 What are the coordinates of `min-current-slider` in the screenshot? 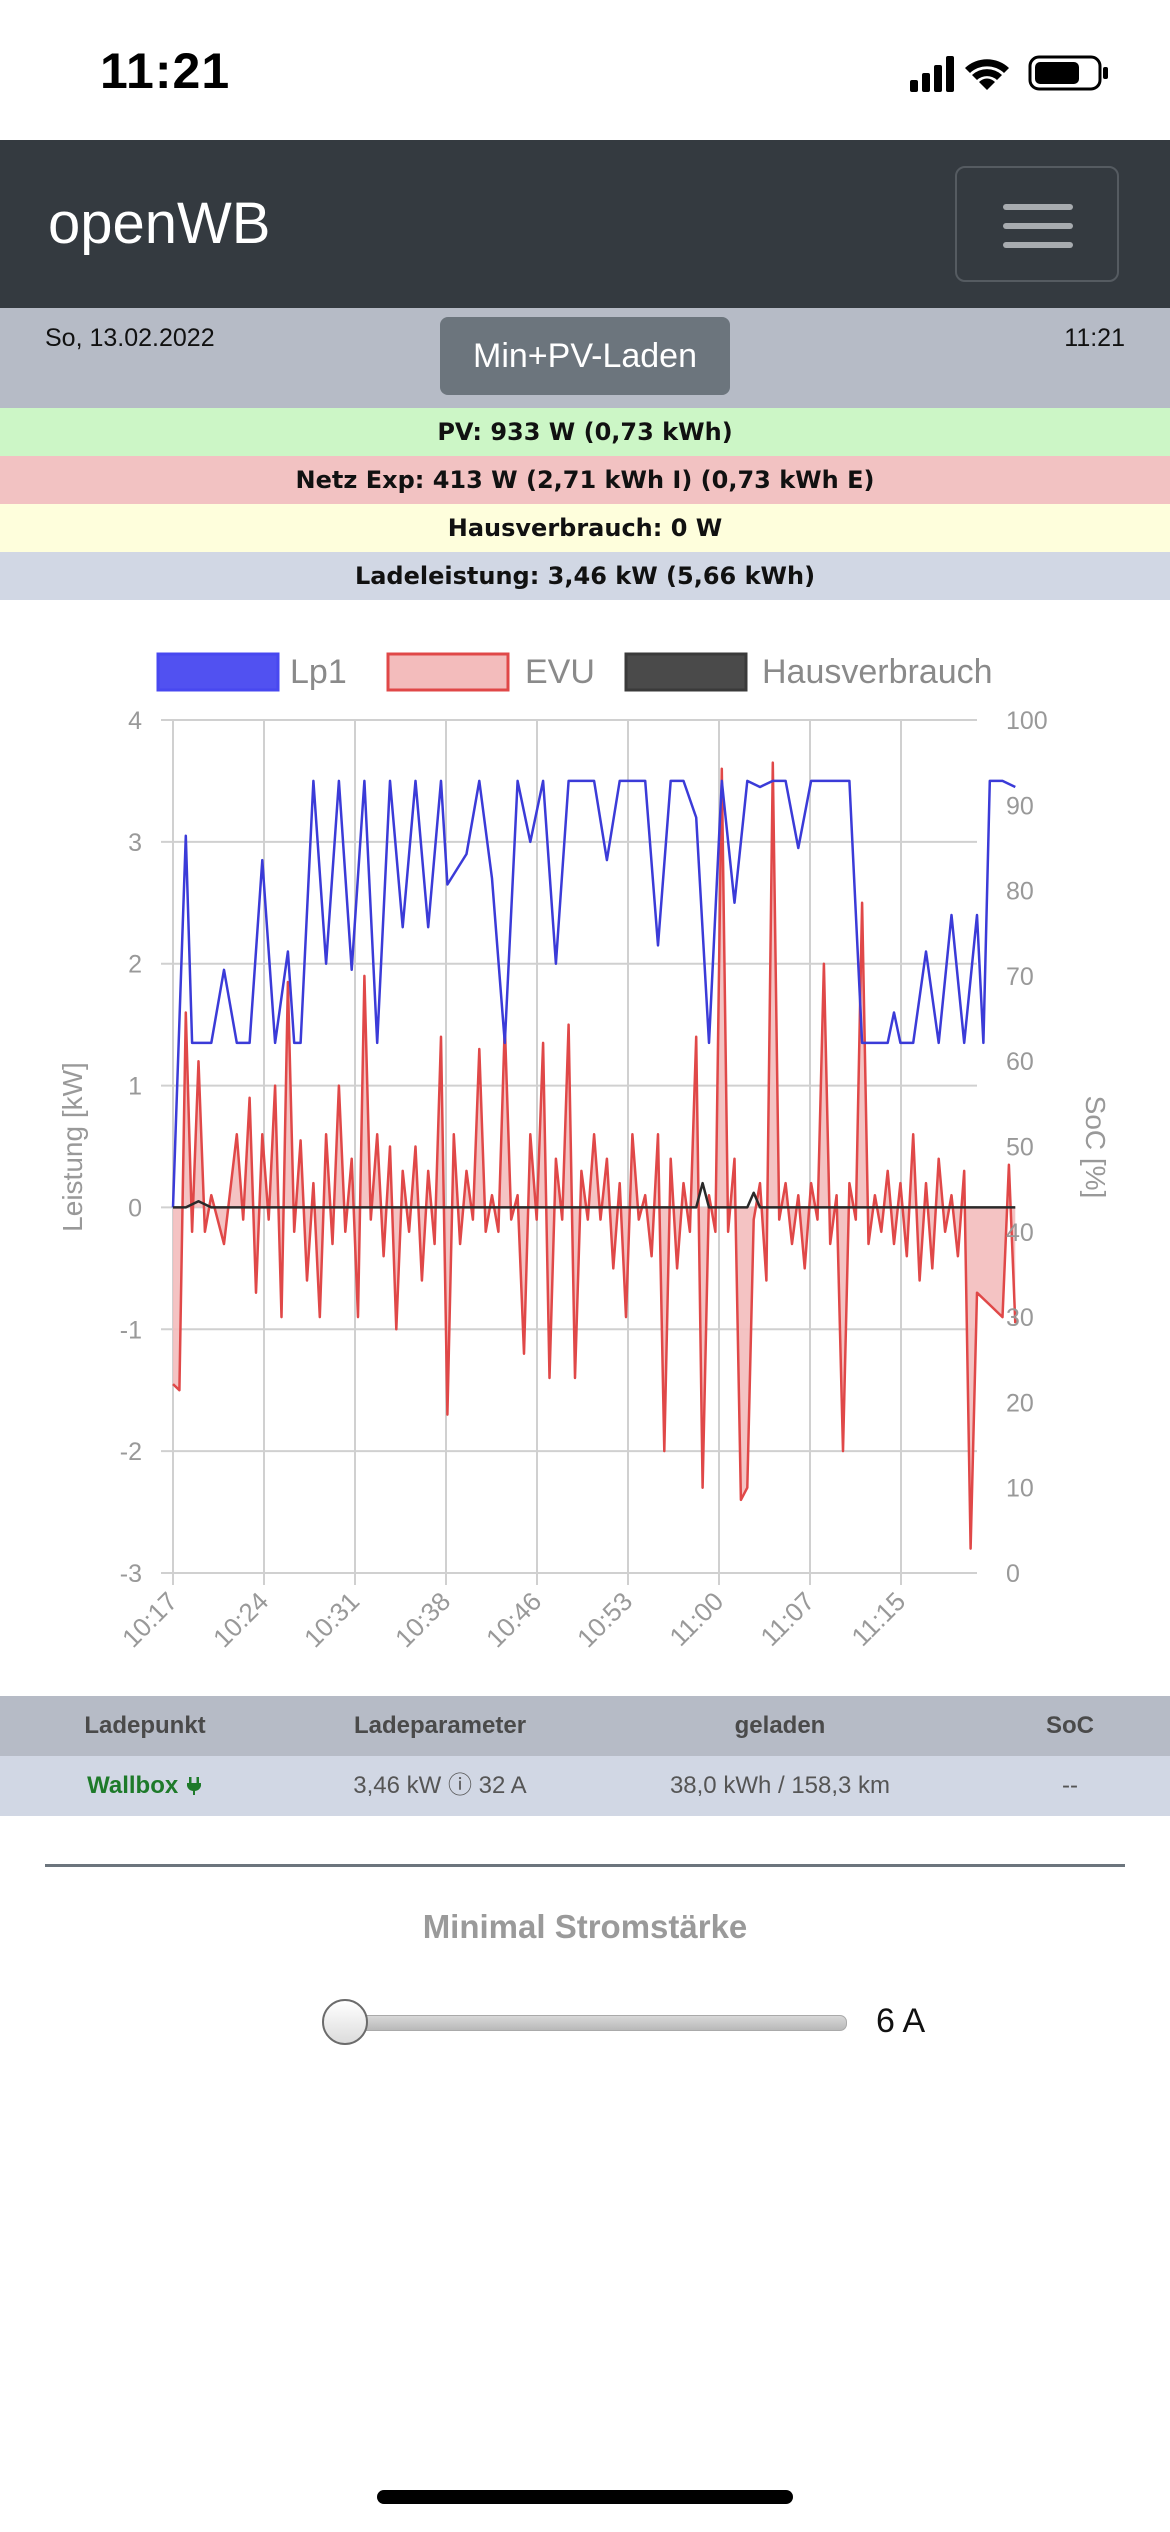 It's located at (596, 2023).